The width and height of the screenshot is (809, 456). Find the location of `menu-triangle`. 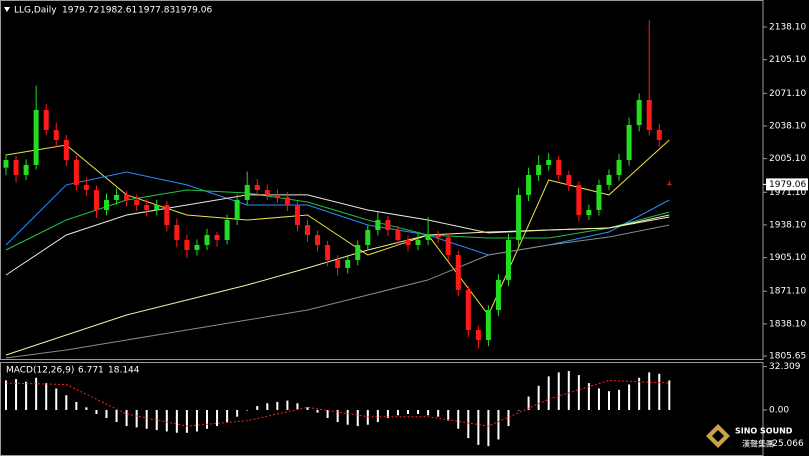

menu-triangle is located at coordinates (7, 9).